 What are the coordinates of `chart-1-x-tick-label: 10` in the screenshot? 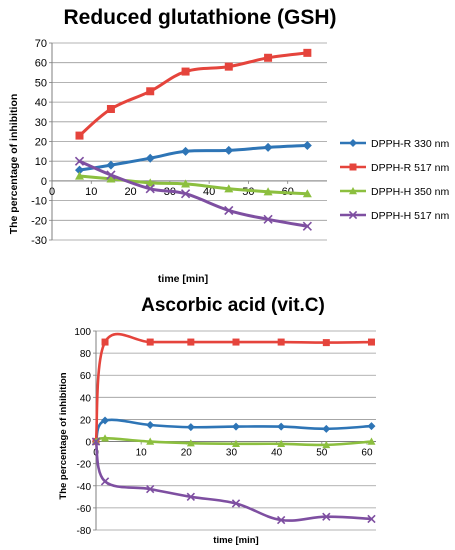 It's located at (91, 192).